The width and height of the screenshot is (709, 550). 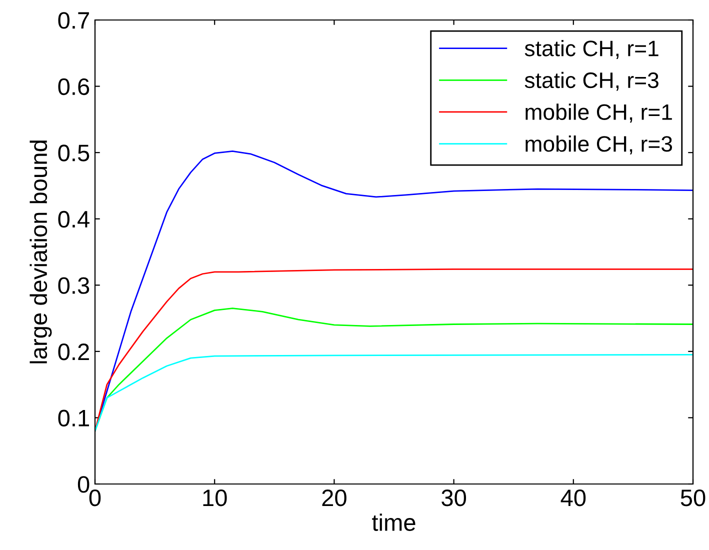 What do you see at coordinates (454, 497) in the screenshot?
I see `x-tick-label: 30` at bounding box center [454, 497].